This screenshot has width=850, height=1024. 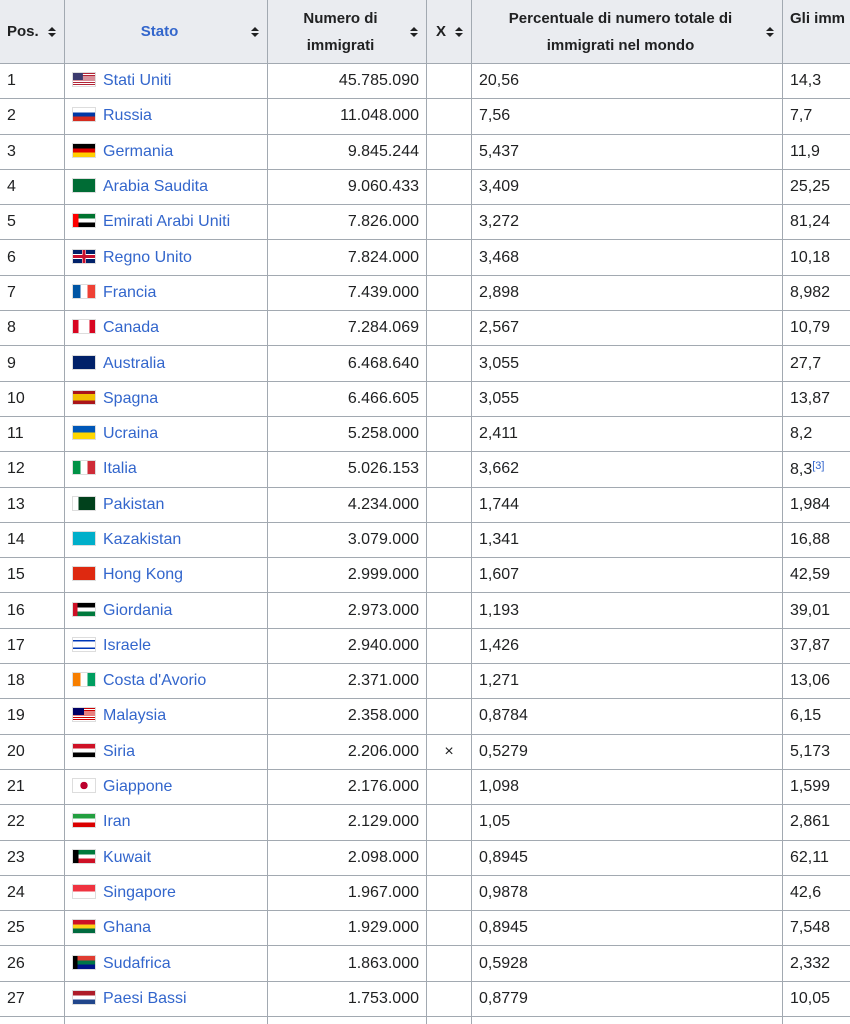 I want to click on column-header: Gli imm, so click(x=816, y=32).